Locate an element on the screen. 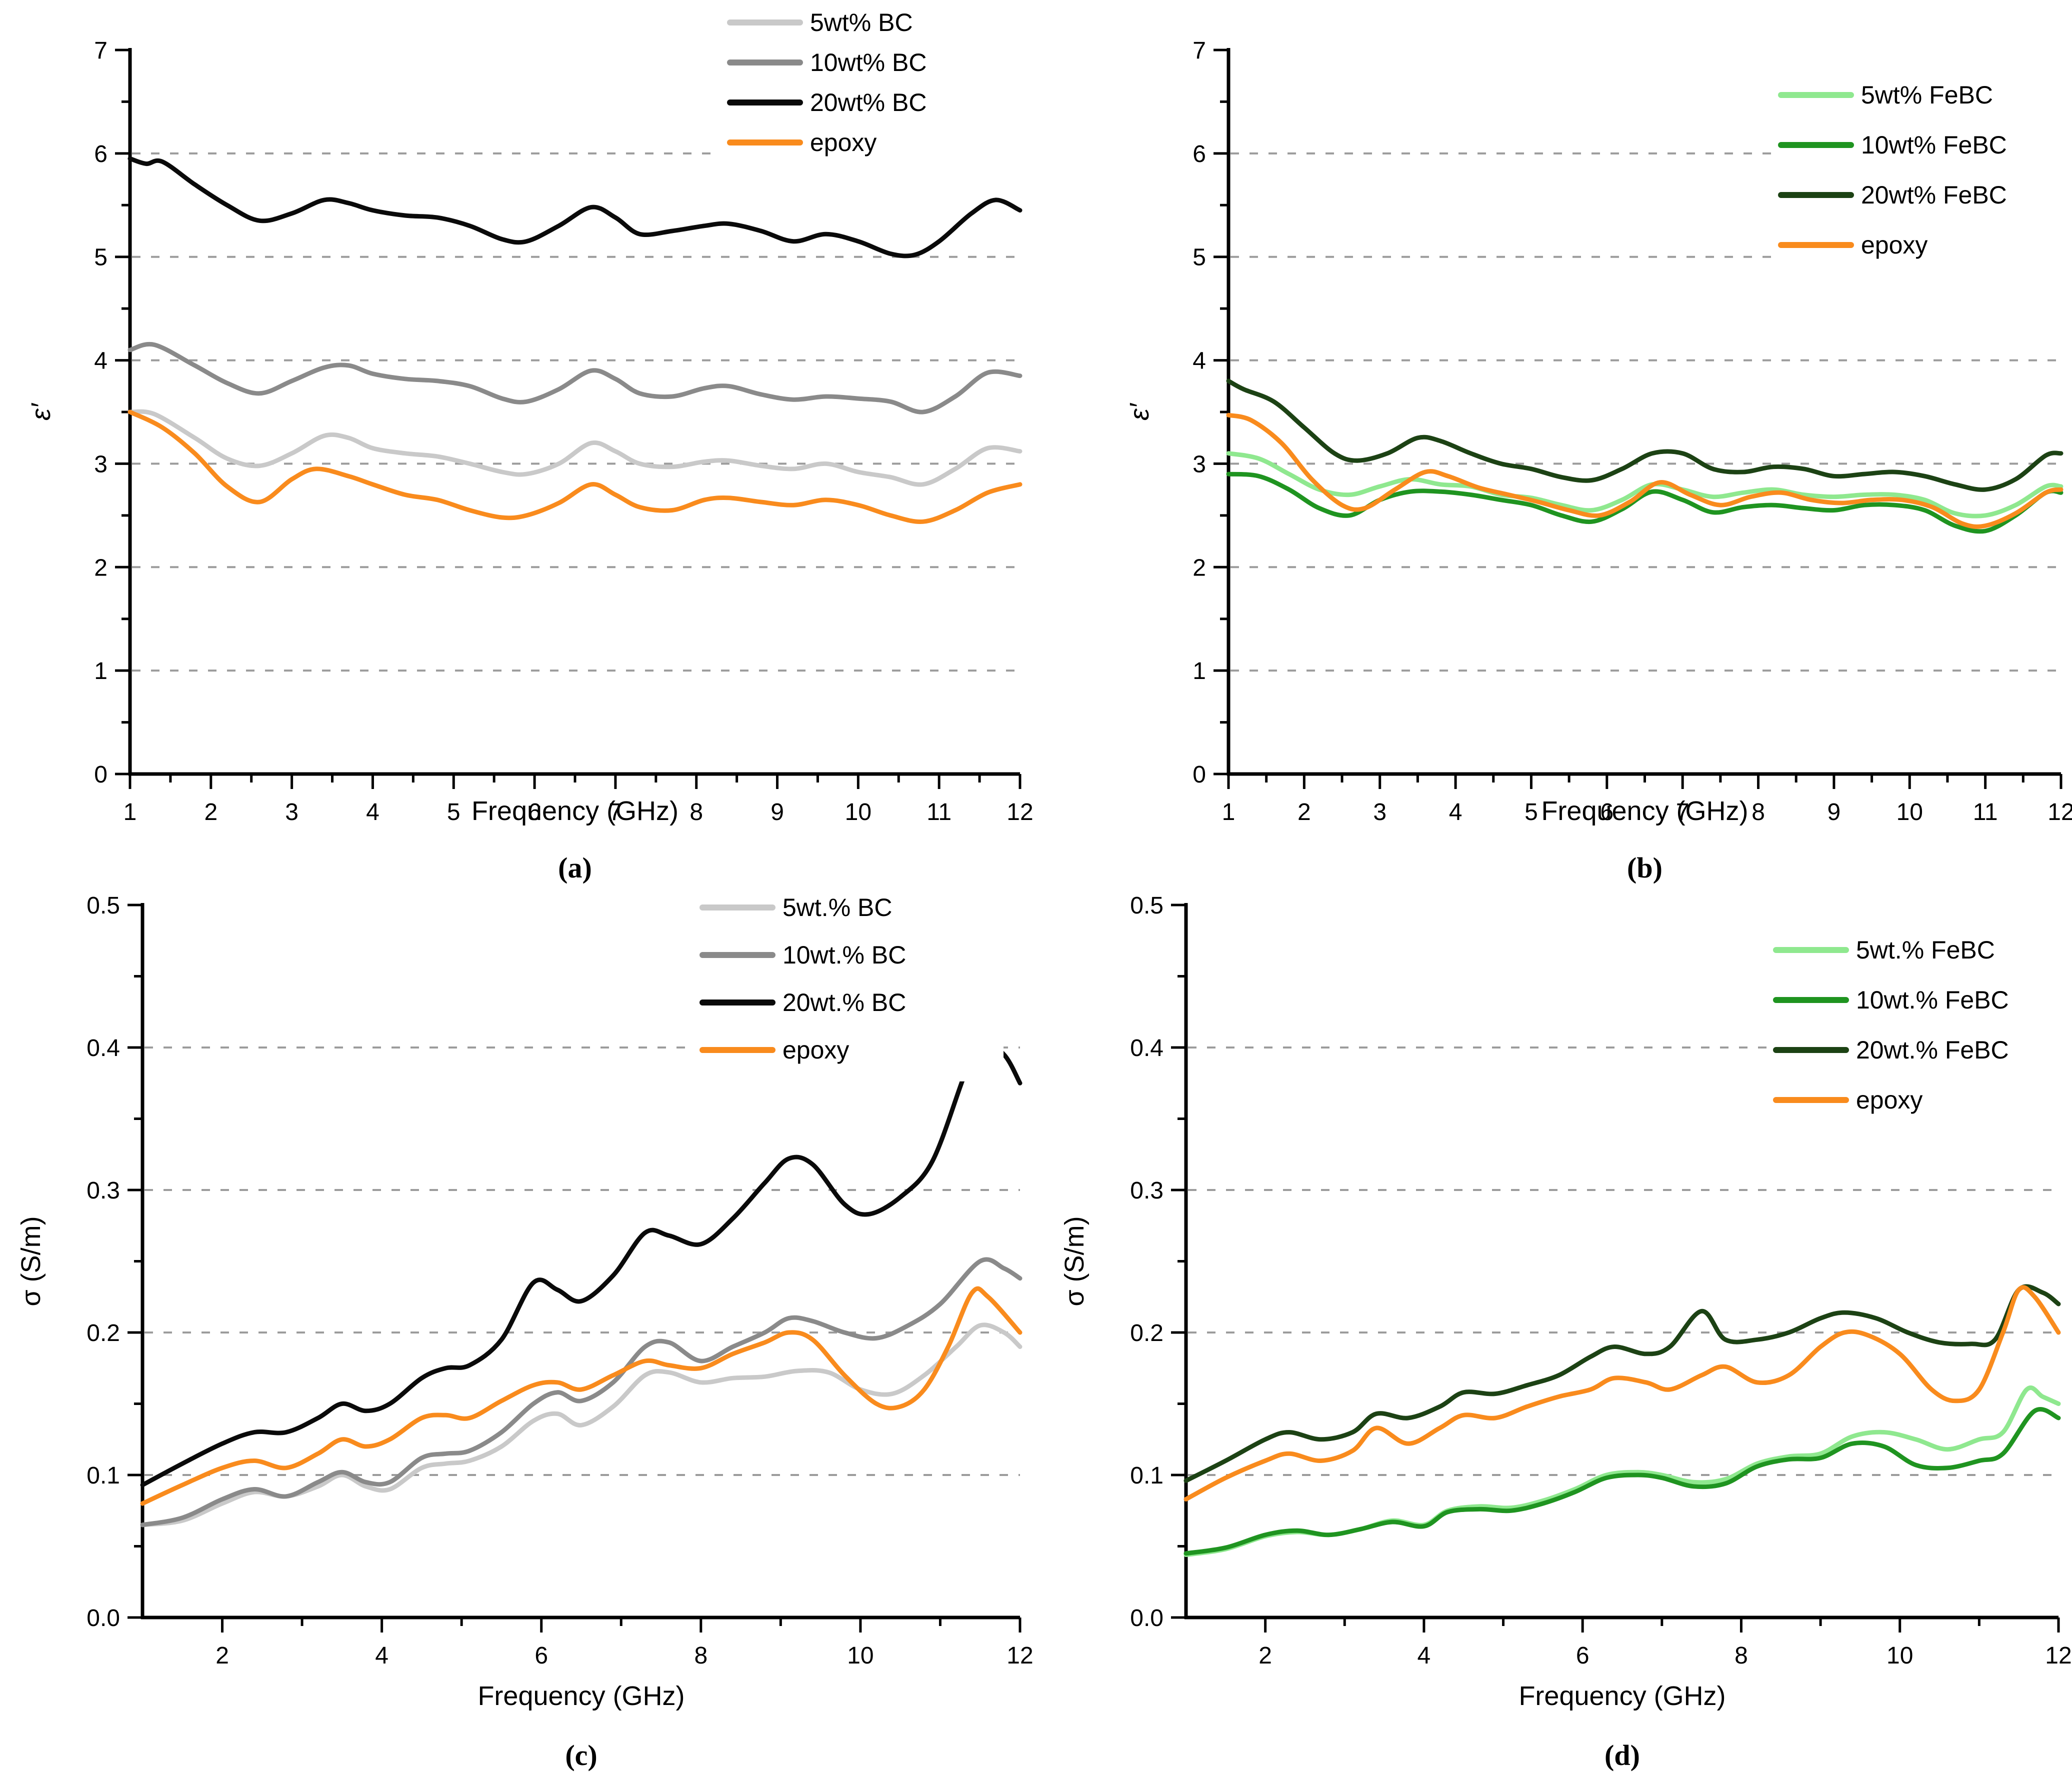 The width and height of the screenshot is (2072, 1780). series-line-5wt-bc is located at coordinates (575, 448).